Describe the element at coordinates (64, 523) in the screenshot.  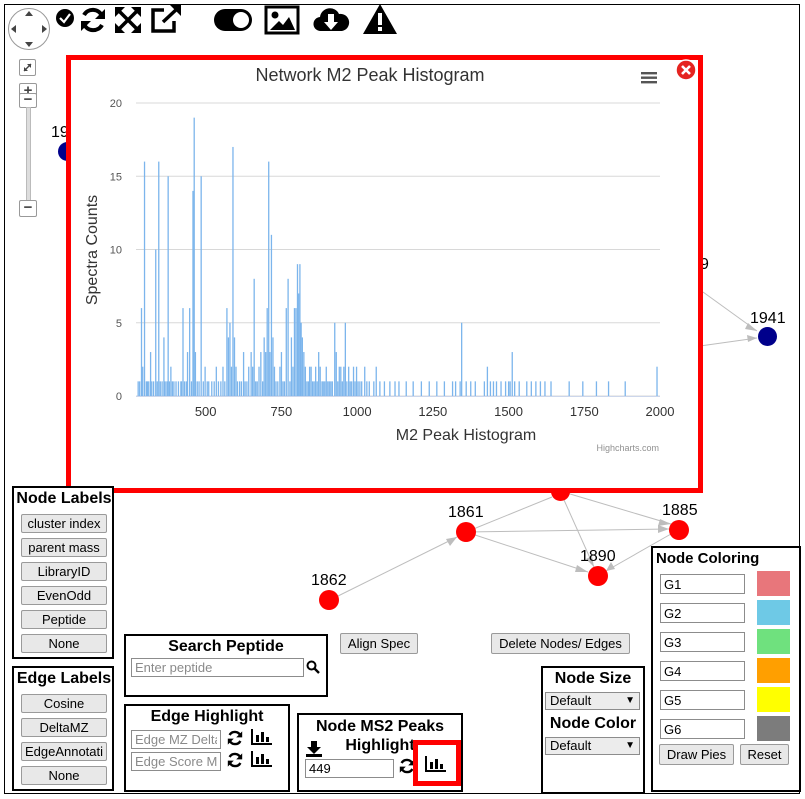
I see `node-label-cluster-index-button: cluster index` at that location.